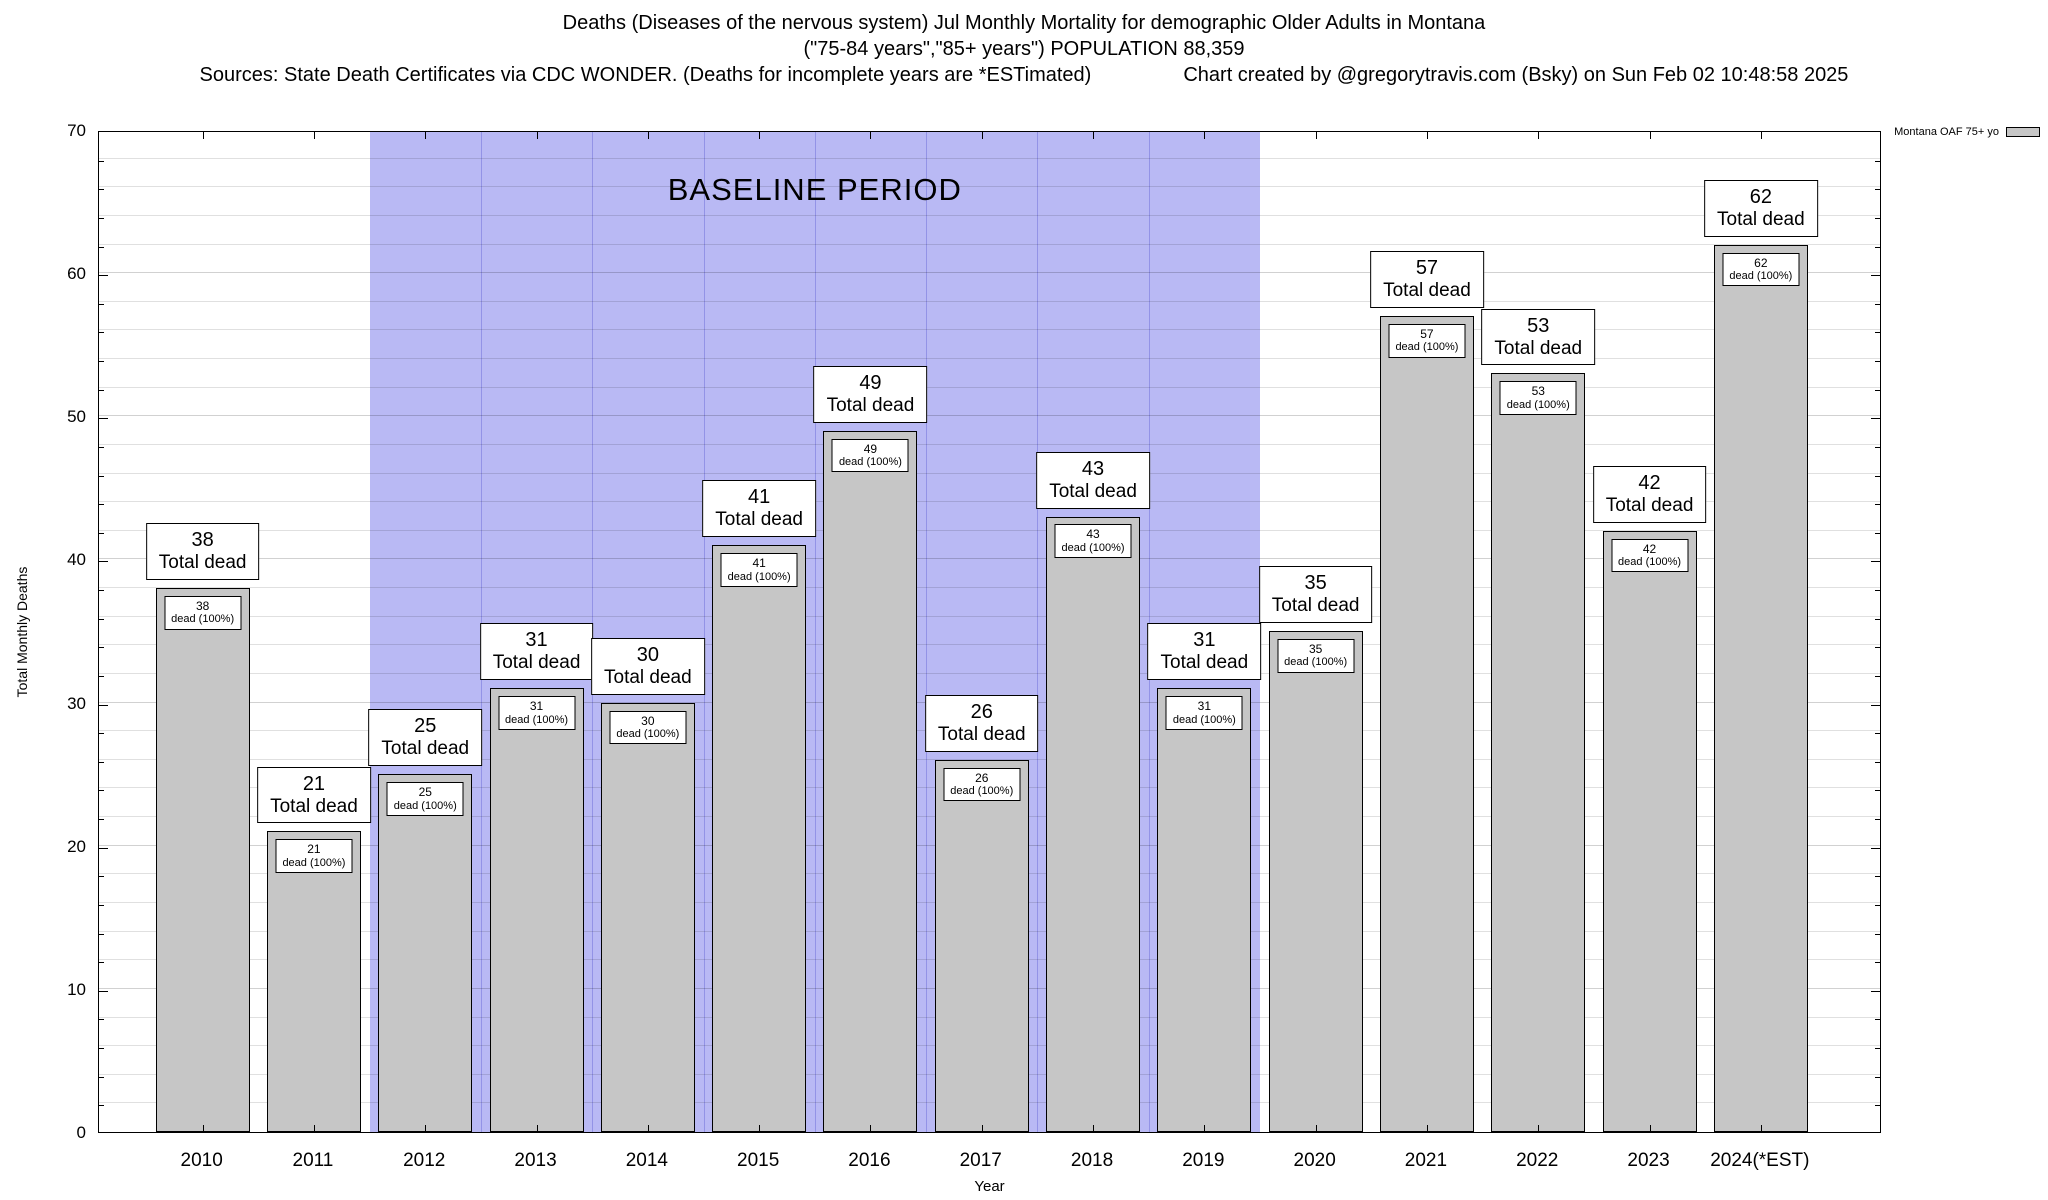 The width and height of the screenshot is (2048, 1200). I want to click on bar-total-label: 38 Total dead, so click(202, 552).